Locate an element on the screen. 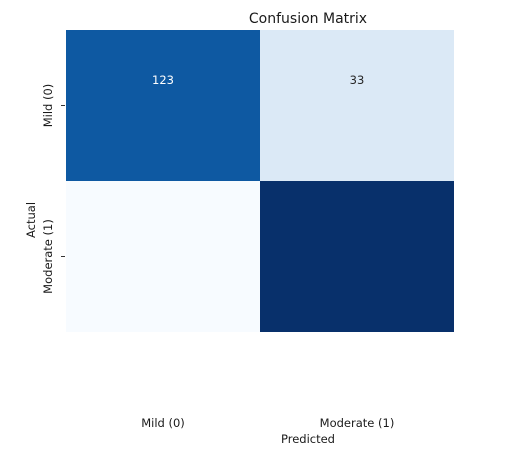 This screenshot has height=451, width=511. y-axis-label: Actual is located at coordinates (31, 220).